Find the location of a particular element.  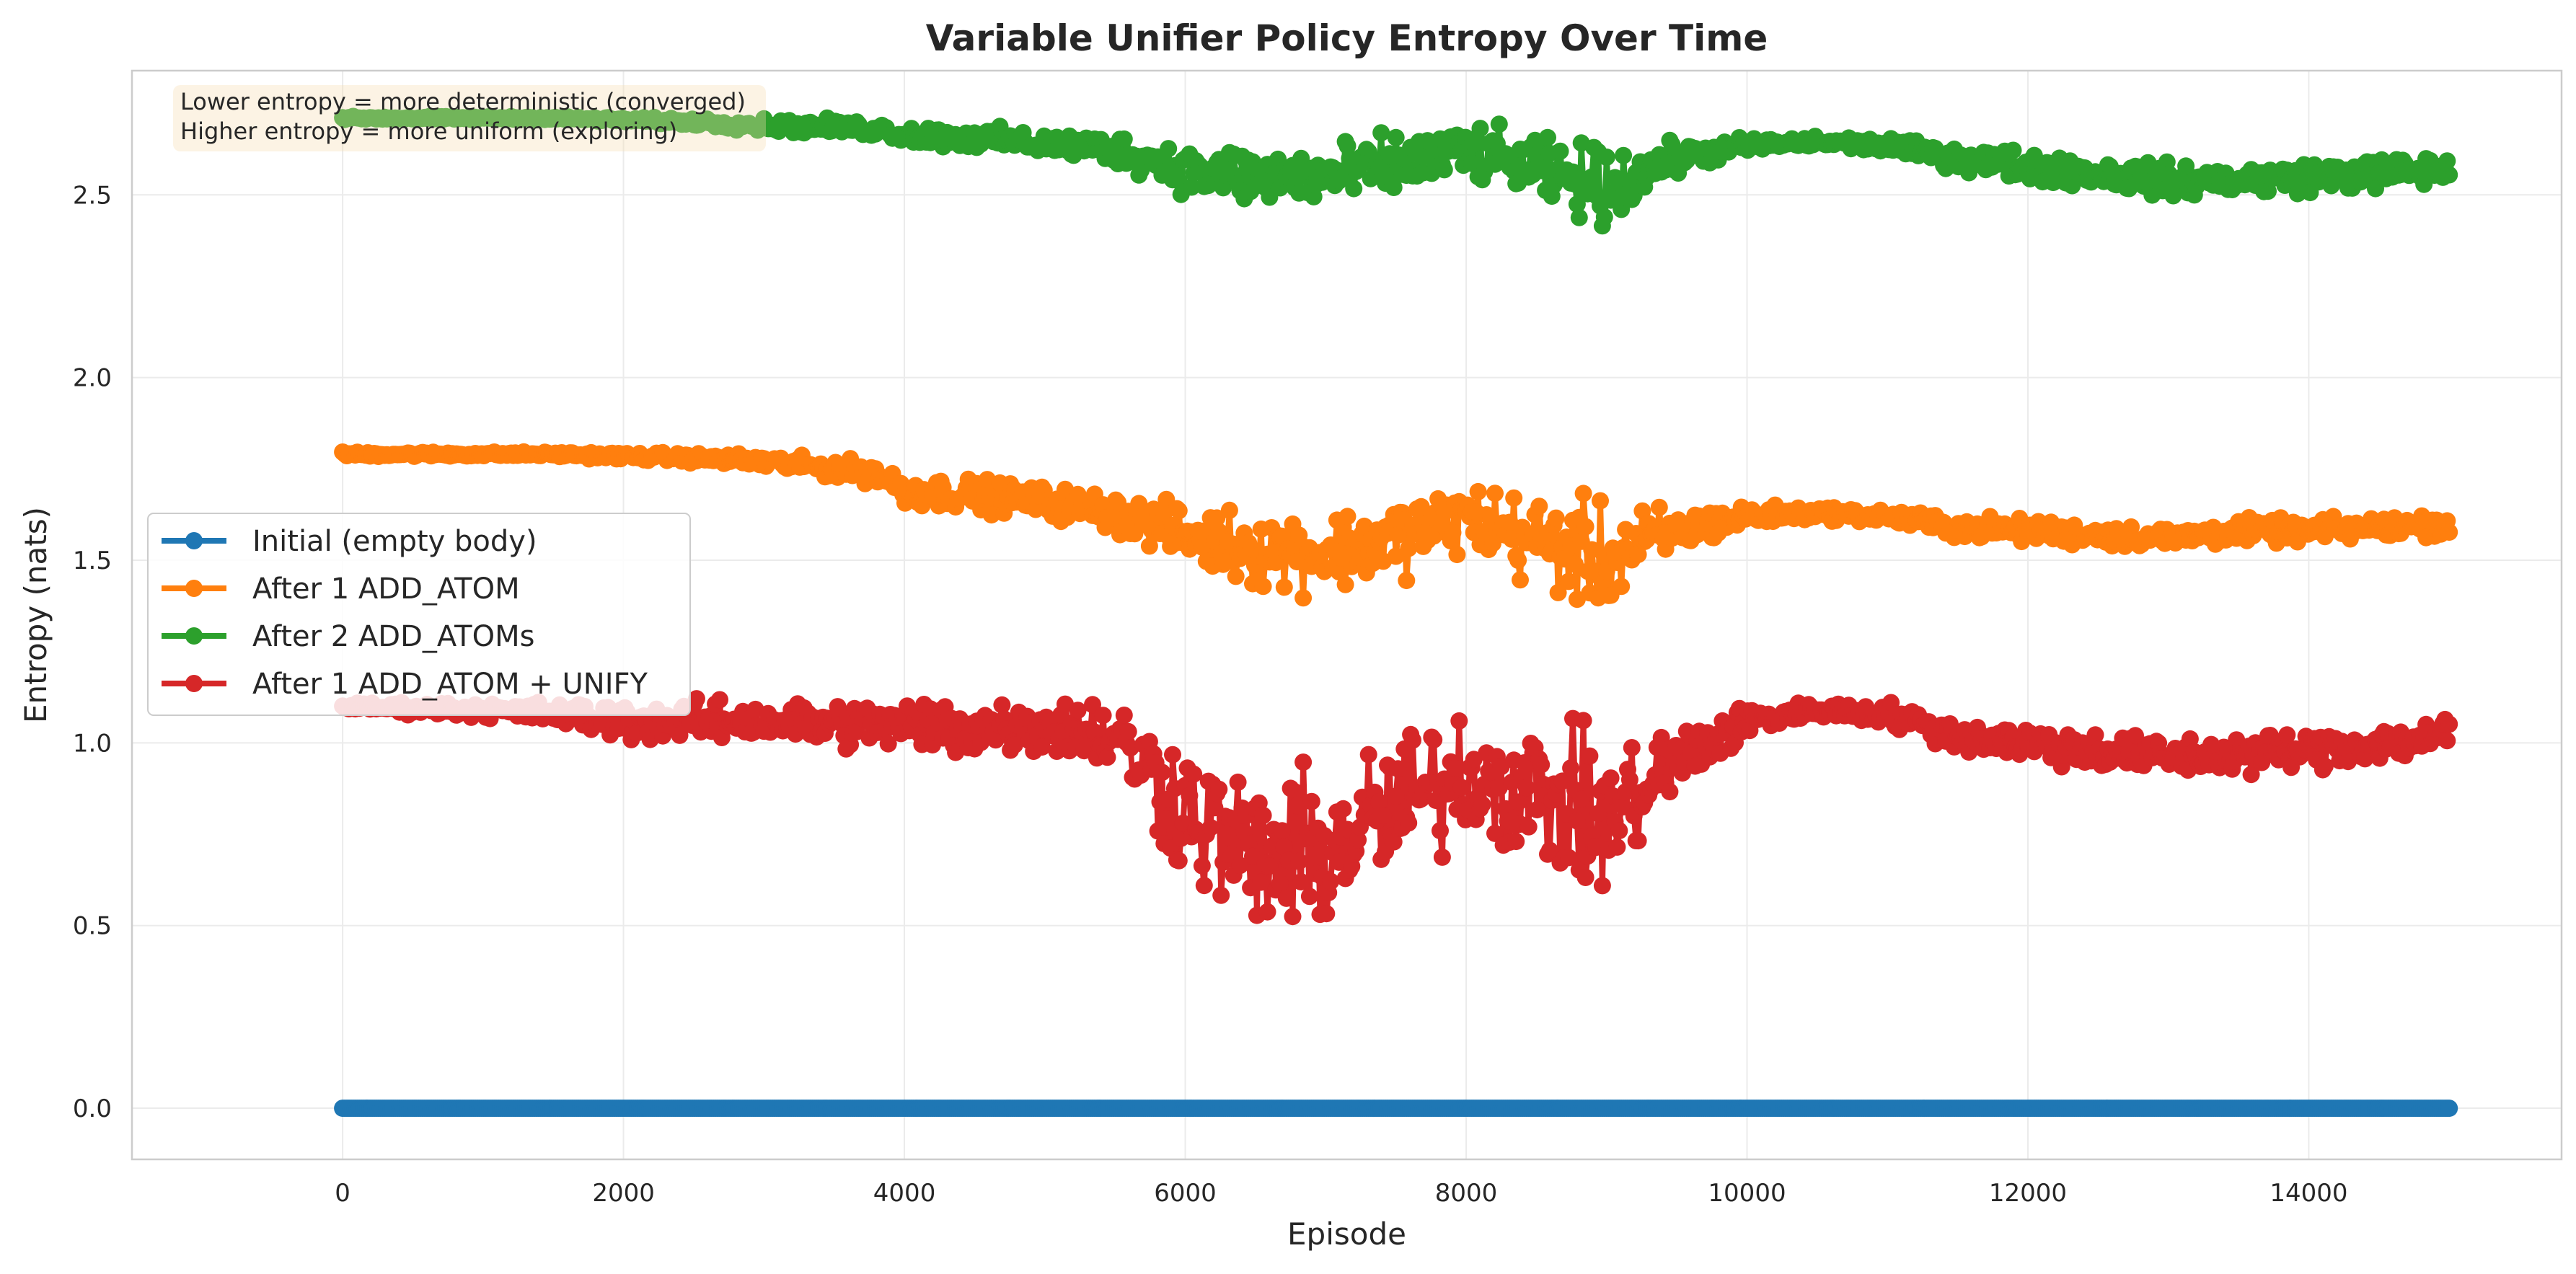

x-axis-label: Episode is located at coordinates (1346, 1234).